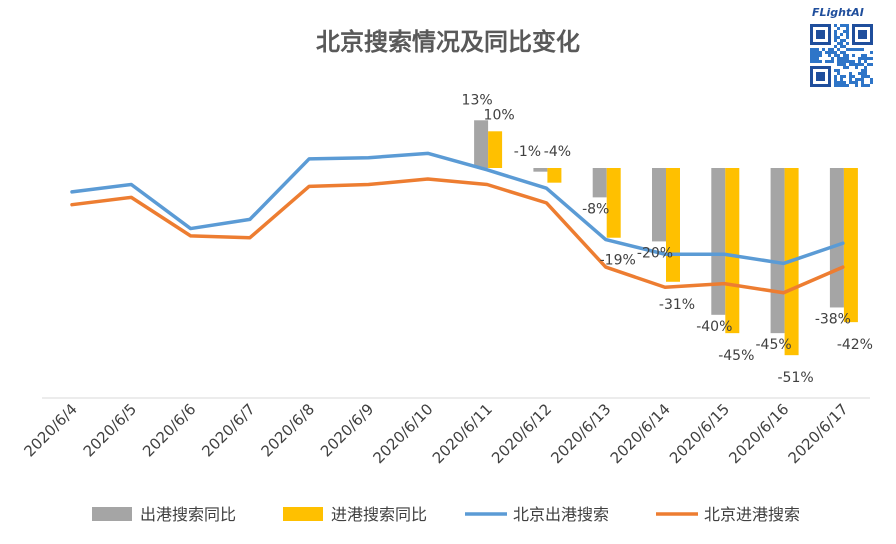 The width and height of the screenshot is (896, 544). Describe the element at coordinates (477, 100) in the screenshot. I see `data-label-outbound-2020/6/11: 13%` at that location.